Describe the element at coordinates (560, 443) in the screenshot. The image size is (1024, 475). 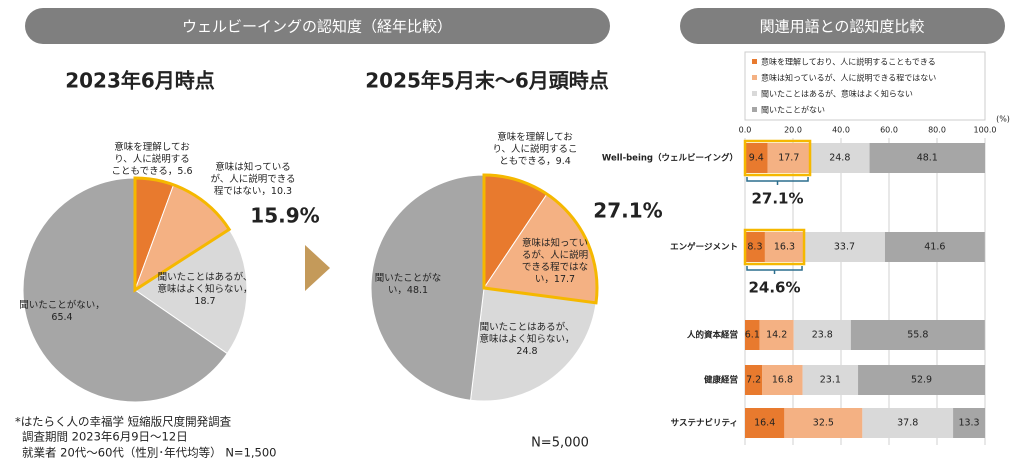
I see `note: N=5,000` at that location.